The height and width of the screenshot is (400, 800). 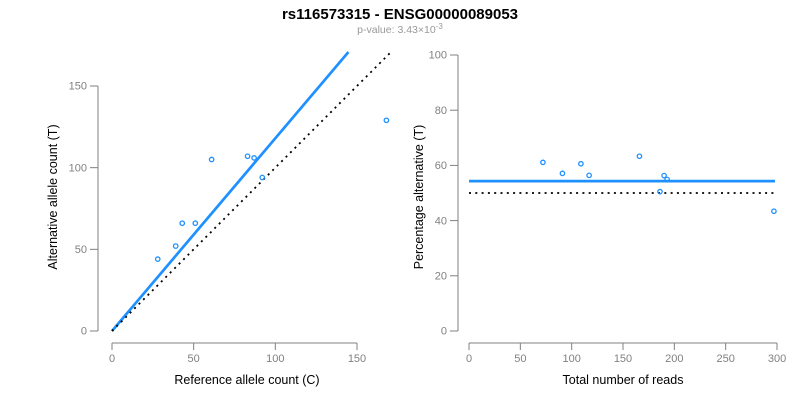 I want to click on fit-lines, so click(x=622, y=186).